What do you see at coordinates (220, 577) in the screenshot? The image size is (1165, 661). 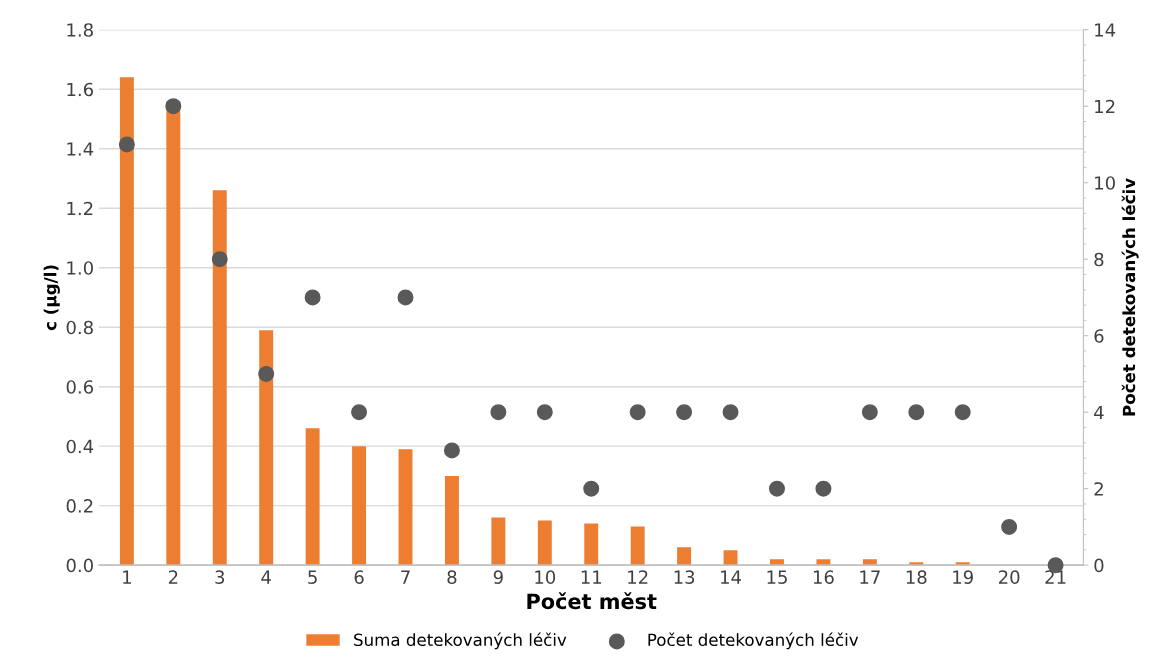 I see `x-tick-label: 3` at bounding box center [220, 577].